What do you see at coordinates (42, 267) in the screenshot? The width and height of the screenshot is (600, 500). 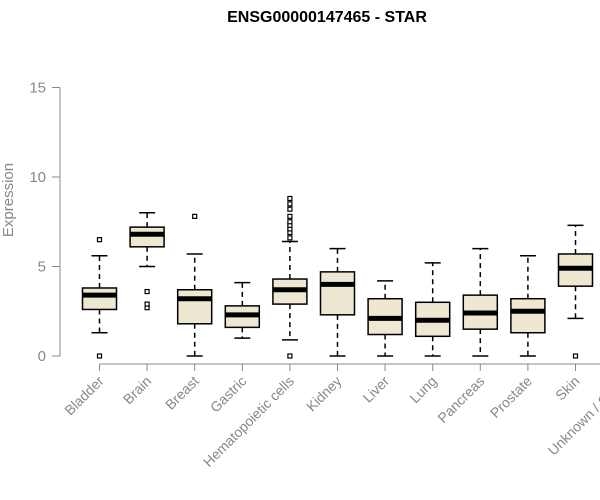 I see `y-tick-label: 5` at bounding box center [42, 267].